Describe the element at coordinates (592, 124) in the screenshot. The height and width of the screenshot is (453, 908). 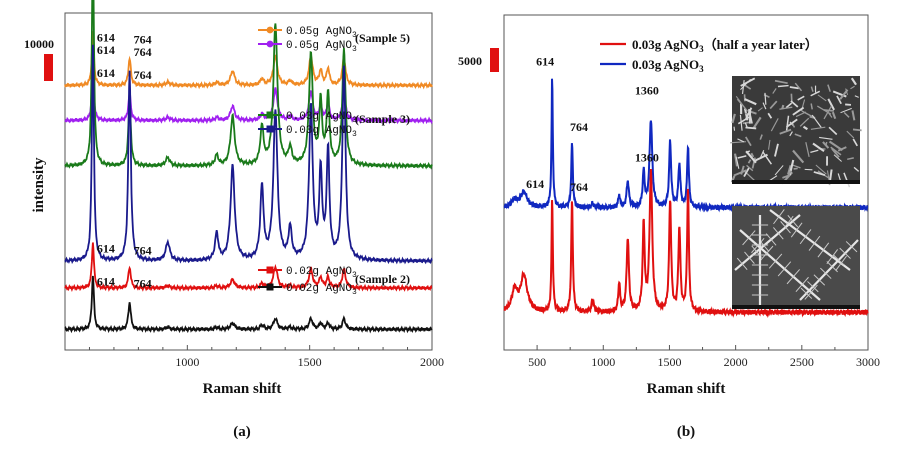
I see `peak-annotations-b: 614 764 1360 614 764 1360` at that location.